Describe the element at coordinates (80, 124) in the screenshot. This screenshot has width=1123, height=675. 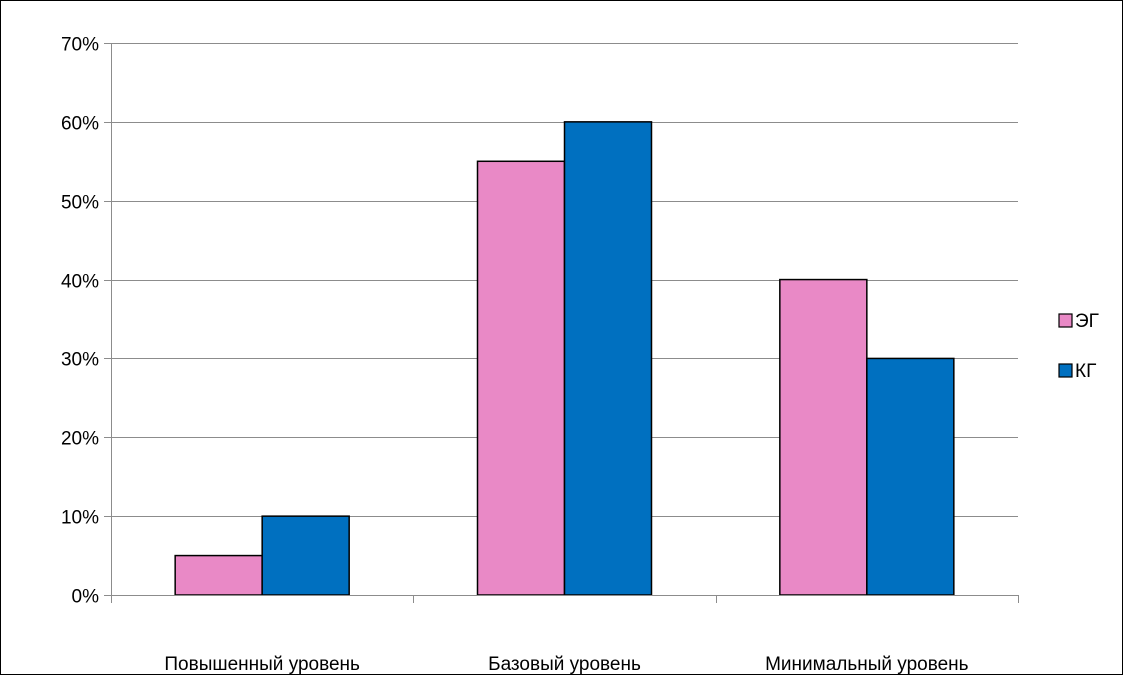
I see `y-tick-label: 60%` at that location.